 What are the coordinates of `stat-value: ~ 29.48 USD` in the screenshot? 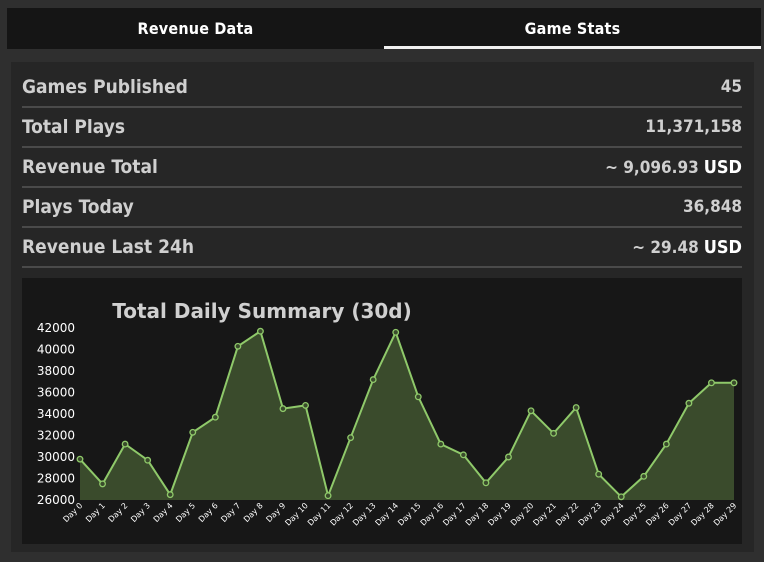 It's located at (687, 247).